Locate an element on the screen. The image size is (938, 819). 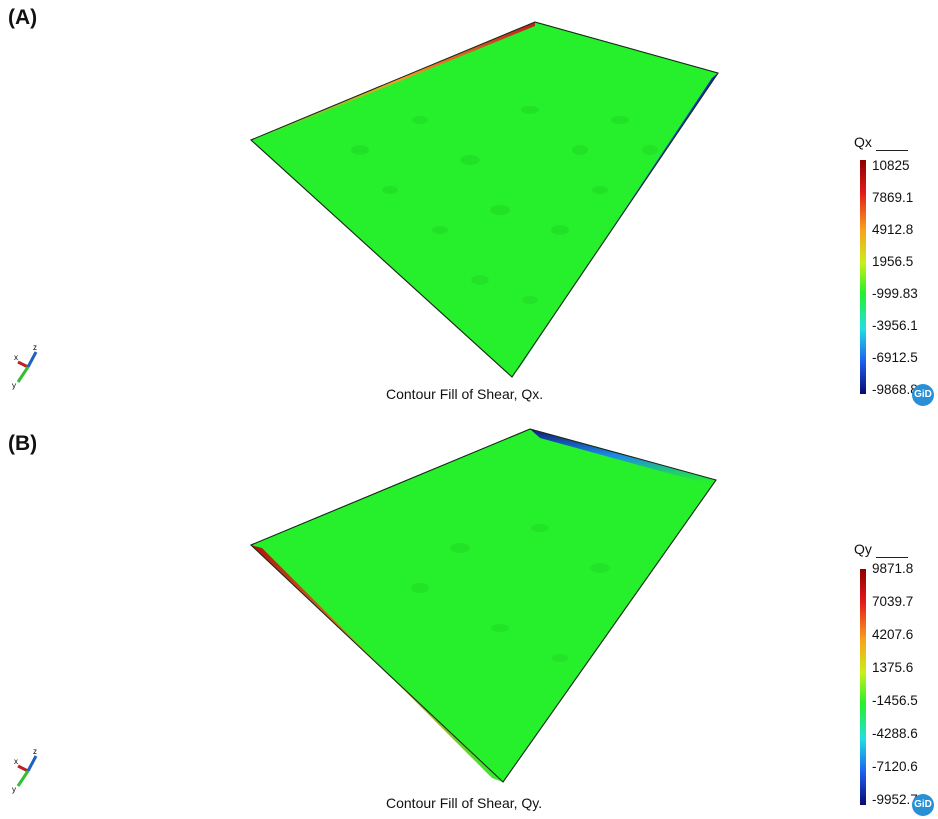
legend-tick: 1375.6 is located at coordinates (893, 667).